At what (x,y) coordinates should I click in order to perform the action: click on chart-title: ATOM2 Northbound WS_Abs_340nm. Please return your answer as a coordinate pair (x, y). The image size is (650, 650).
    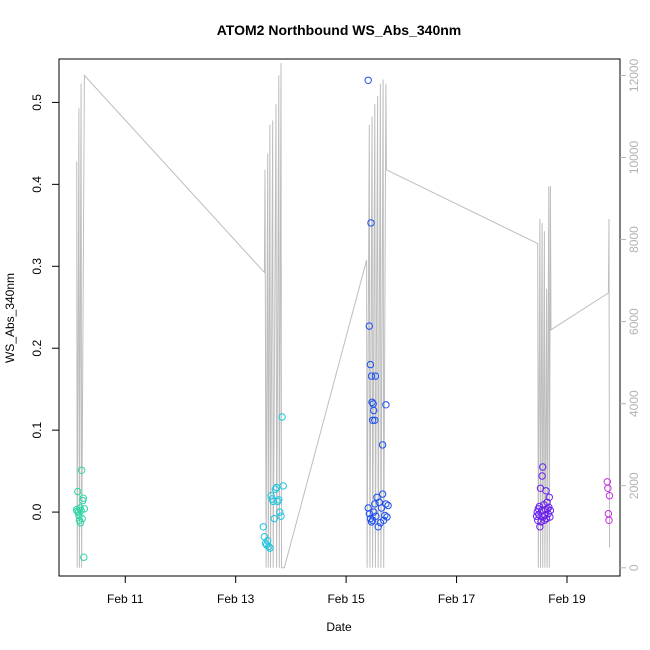
    Looking at the image, I should click on (339, 30).